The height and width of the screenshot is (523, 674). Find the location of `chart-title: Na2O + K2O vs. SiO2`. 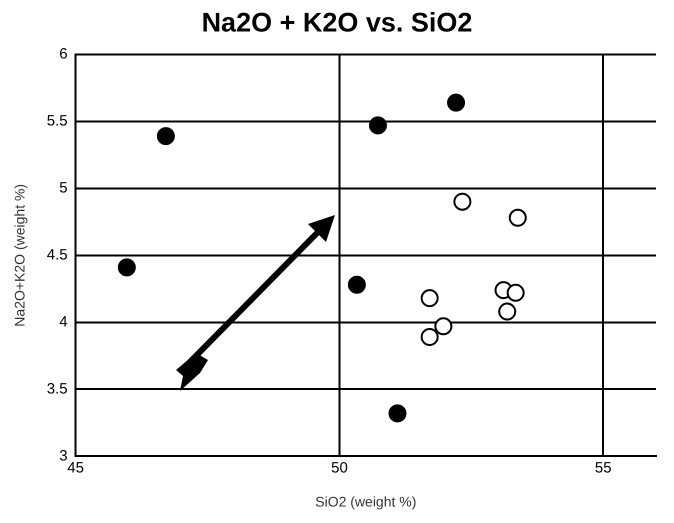

chart-title: Na2O + K2O vs. SiO2 is located at coordinates (337, 23).